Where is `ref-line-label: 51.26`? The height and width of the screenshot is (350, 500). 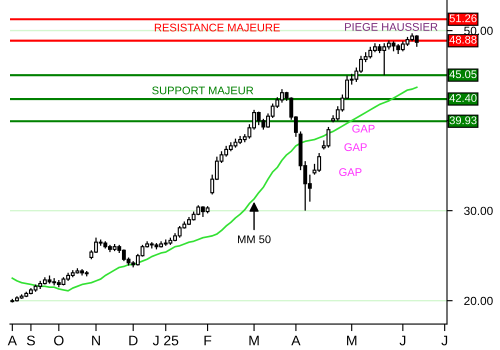 ref-line-label: 51.26 is located at coordinates (463, 18).